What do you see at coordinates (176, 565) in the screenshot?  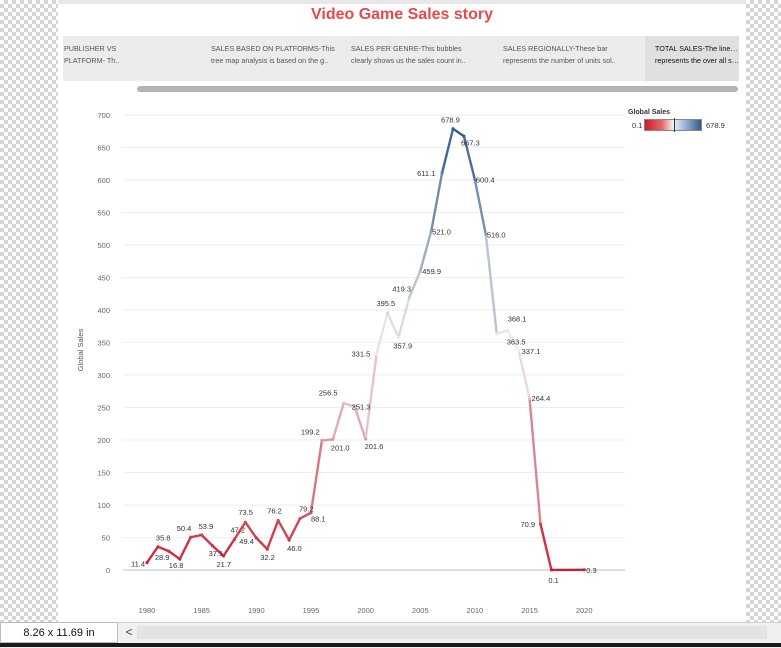 I see `sales-data-label: 16.8` at bounding box center [176, 565].